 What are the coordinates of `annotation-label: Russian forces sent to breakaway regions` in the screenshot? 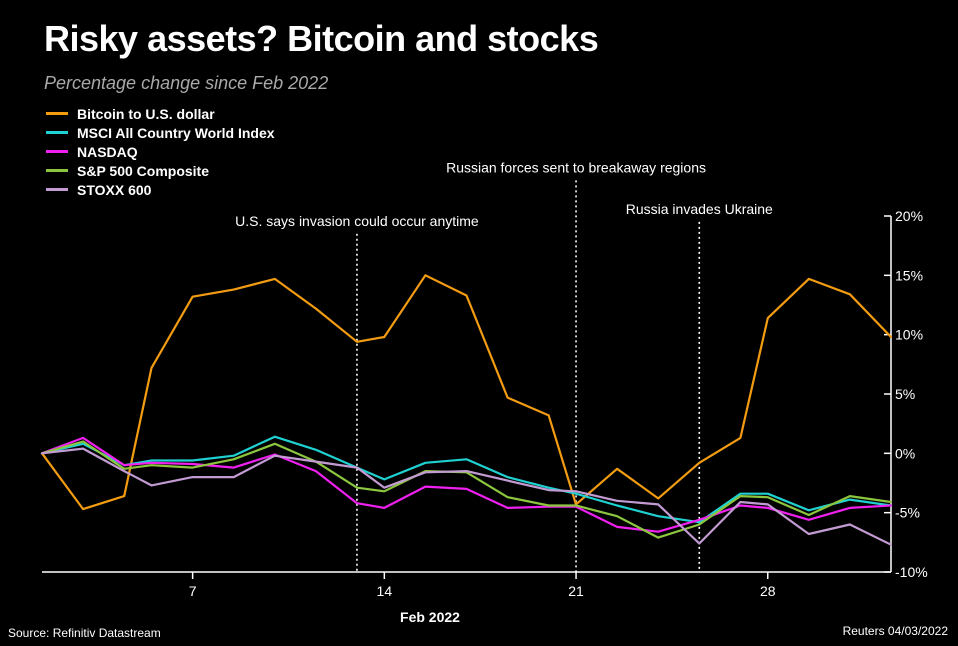 It's located at (576, 167).